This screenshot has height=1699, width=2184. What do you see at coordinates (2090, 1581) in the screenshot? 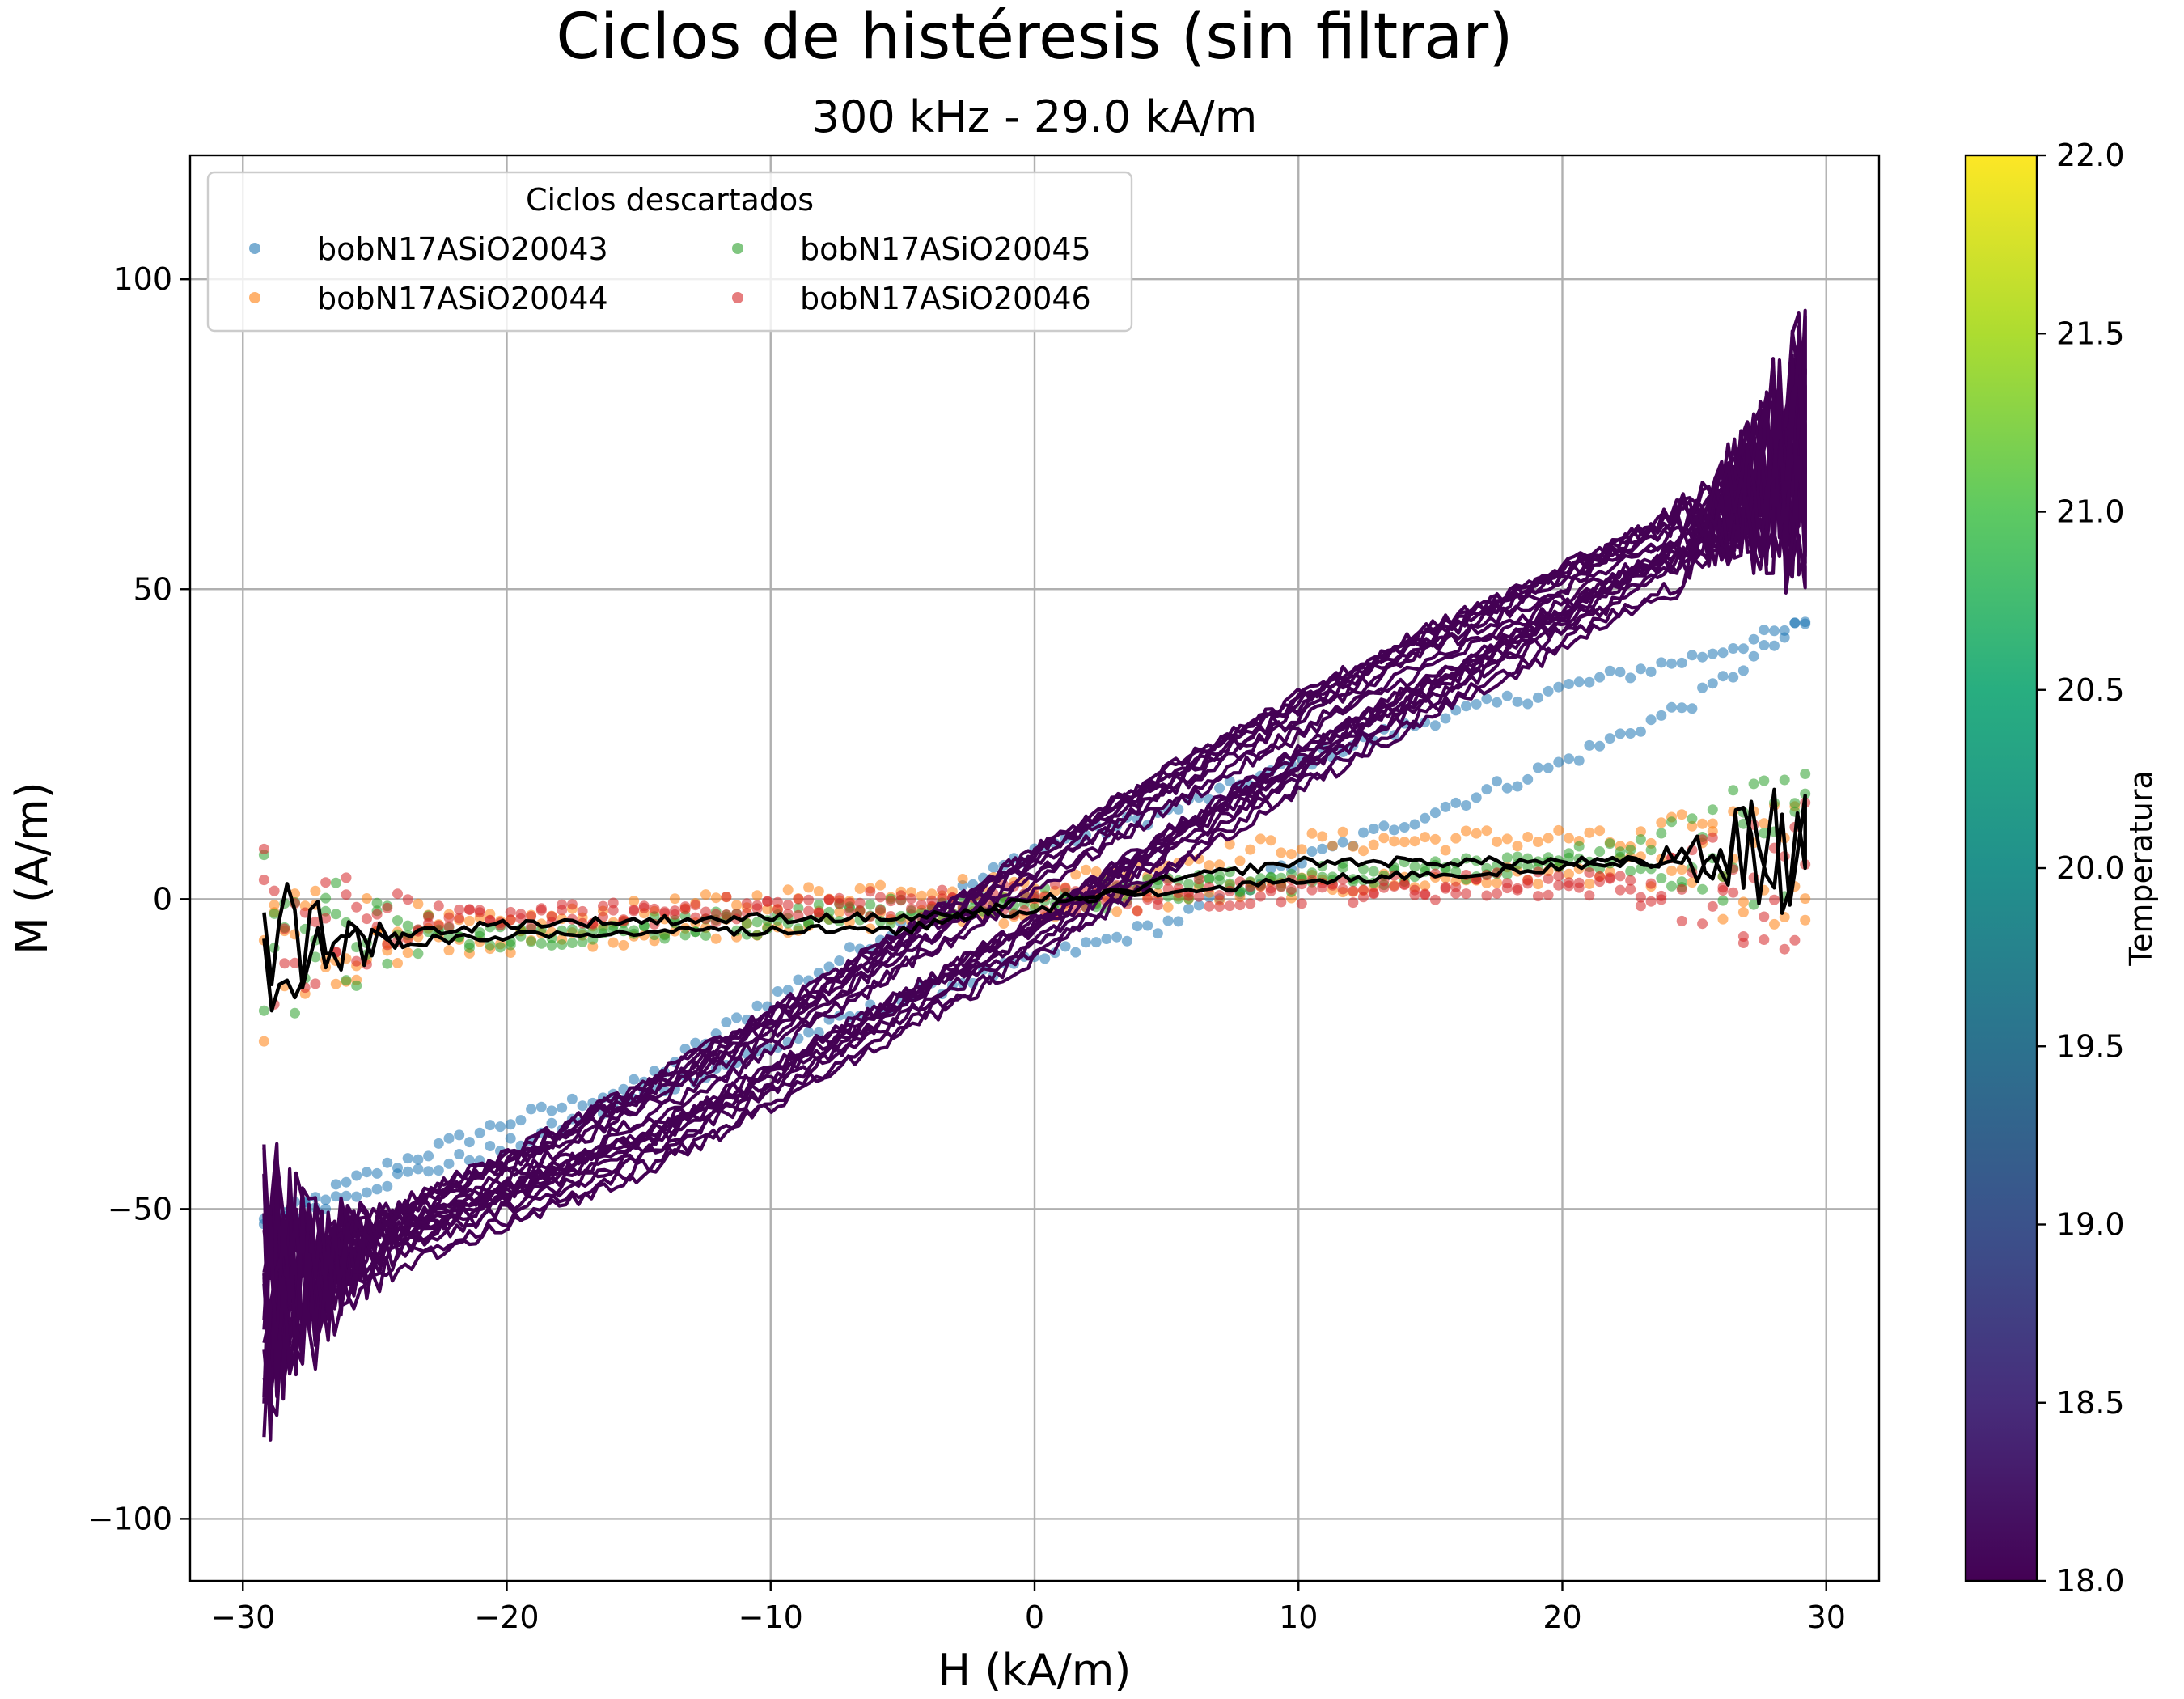
I see `colorbar-tick-label: 18.0` at bounding box center [2090, 1581].